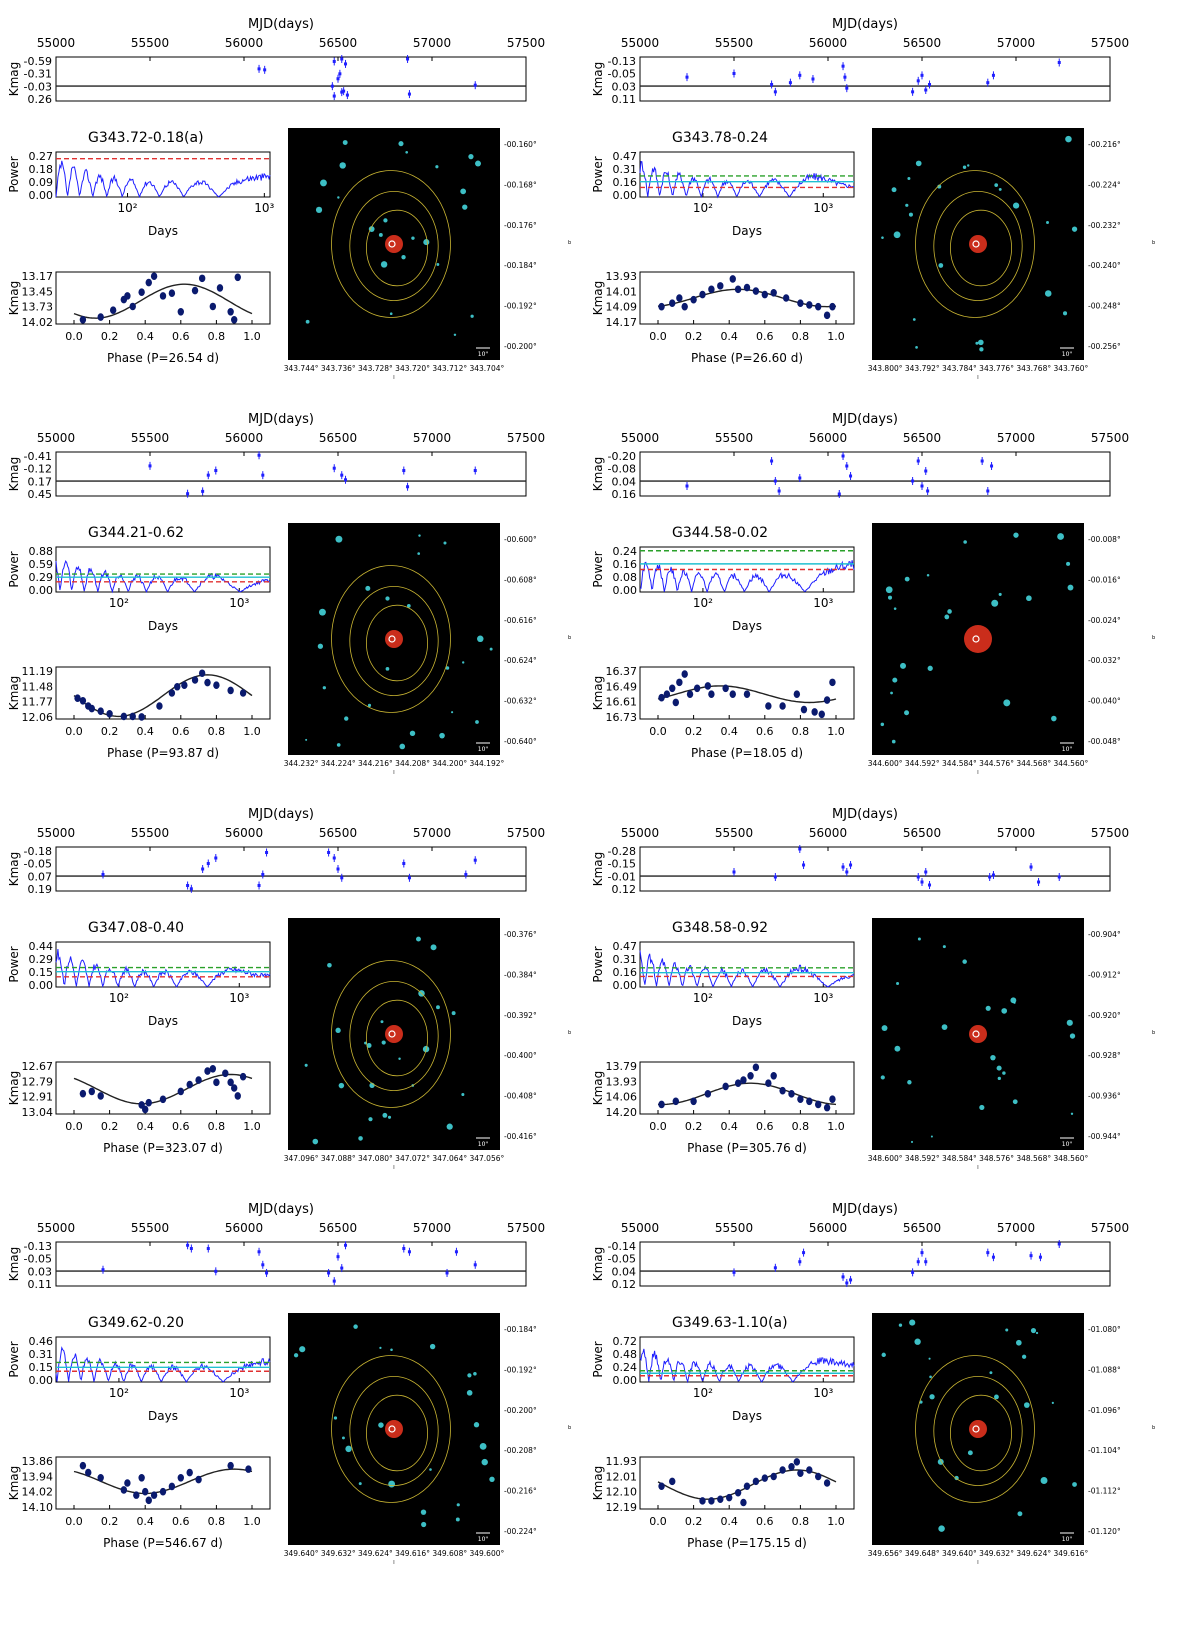 The image size is (1200, 1649). What do you see at coordinates (703, 998) in the screenshot?
I see `days-tick-label: 10²` at bounding box center [703, 998].